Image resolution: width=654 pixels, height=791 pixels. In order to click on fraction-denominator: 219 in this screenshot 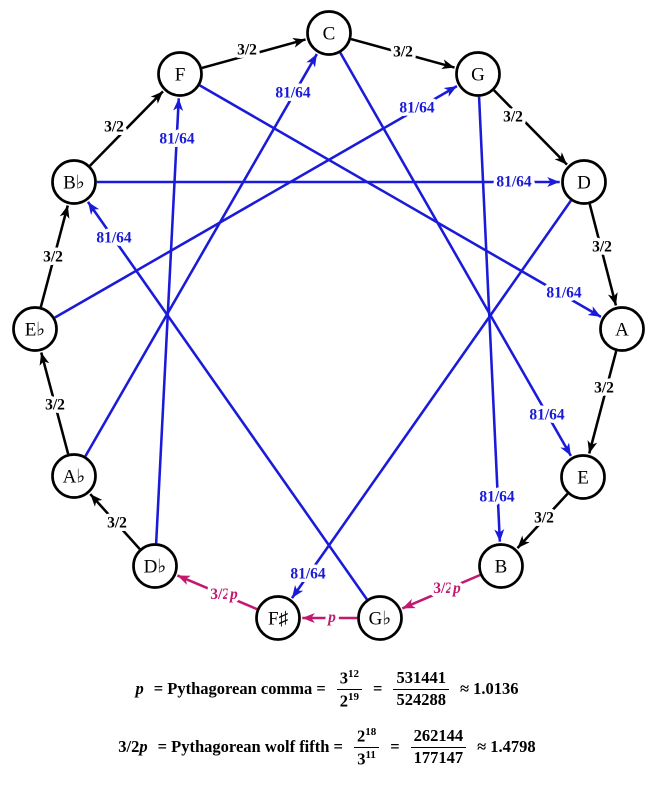, I will do `click(349, 700)`.